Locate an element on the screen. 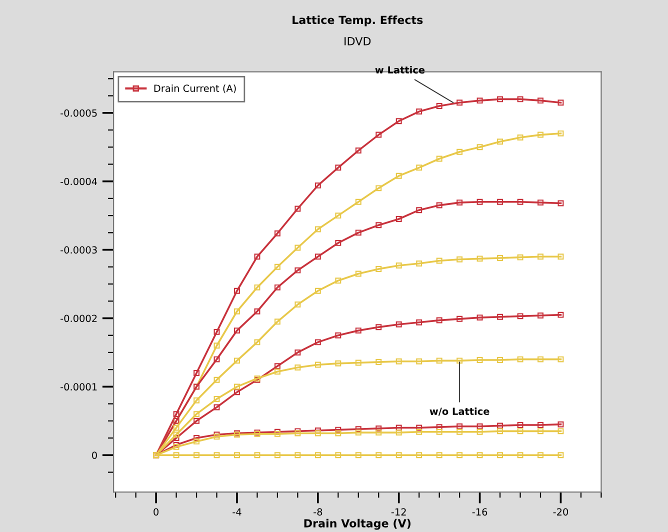 The image size is (668, 532). x-tick-label: -12 is located at coordinates (398, 512).